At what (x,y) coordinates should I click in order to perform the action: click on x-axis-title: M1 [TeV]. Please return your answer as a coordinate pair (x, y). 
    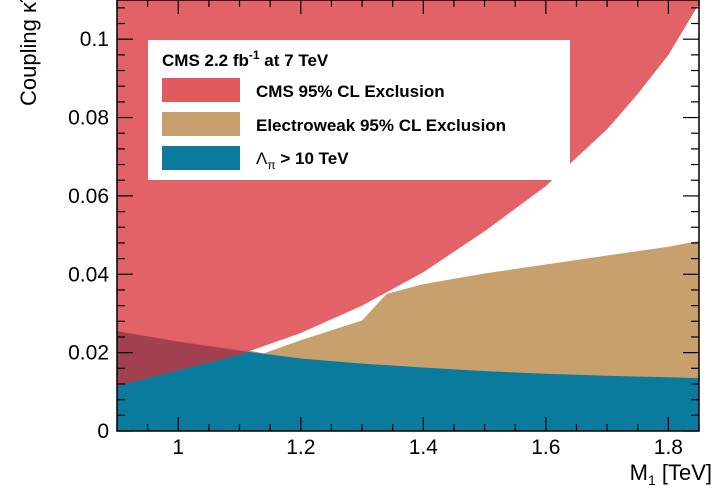
    Looking at the image, I should click on (671, 474).